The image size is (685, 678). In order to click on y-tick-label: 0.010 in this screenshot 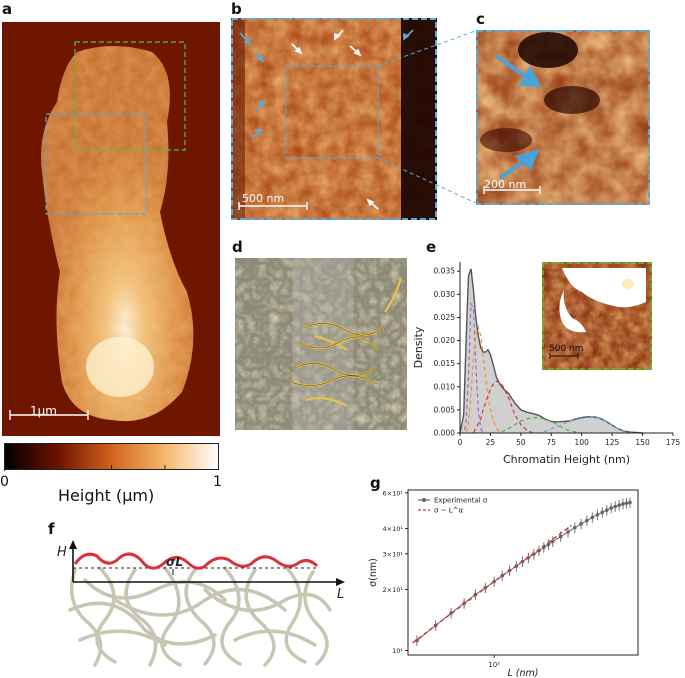, I will do `click(445, 386)`.